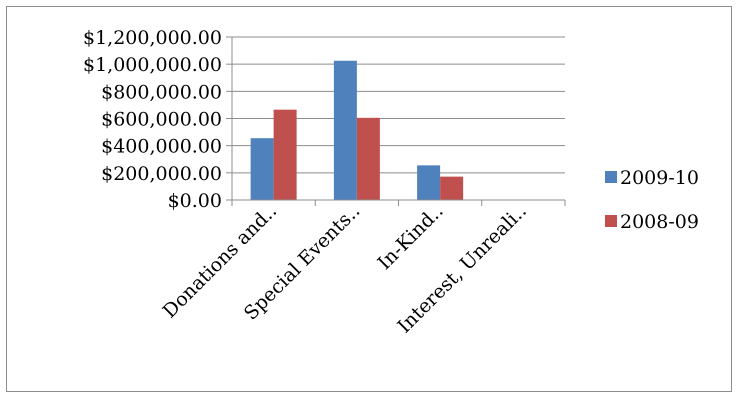 The height and width of the screenshot is (400, 740). Describe the element at coordinates (161, 147) in the screenshot. I see `y-tick-label: $400,000.00` at that location.